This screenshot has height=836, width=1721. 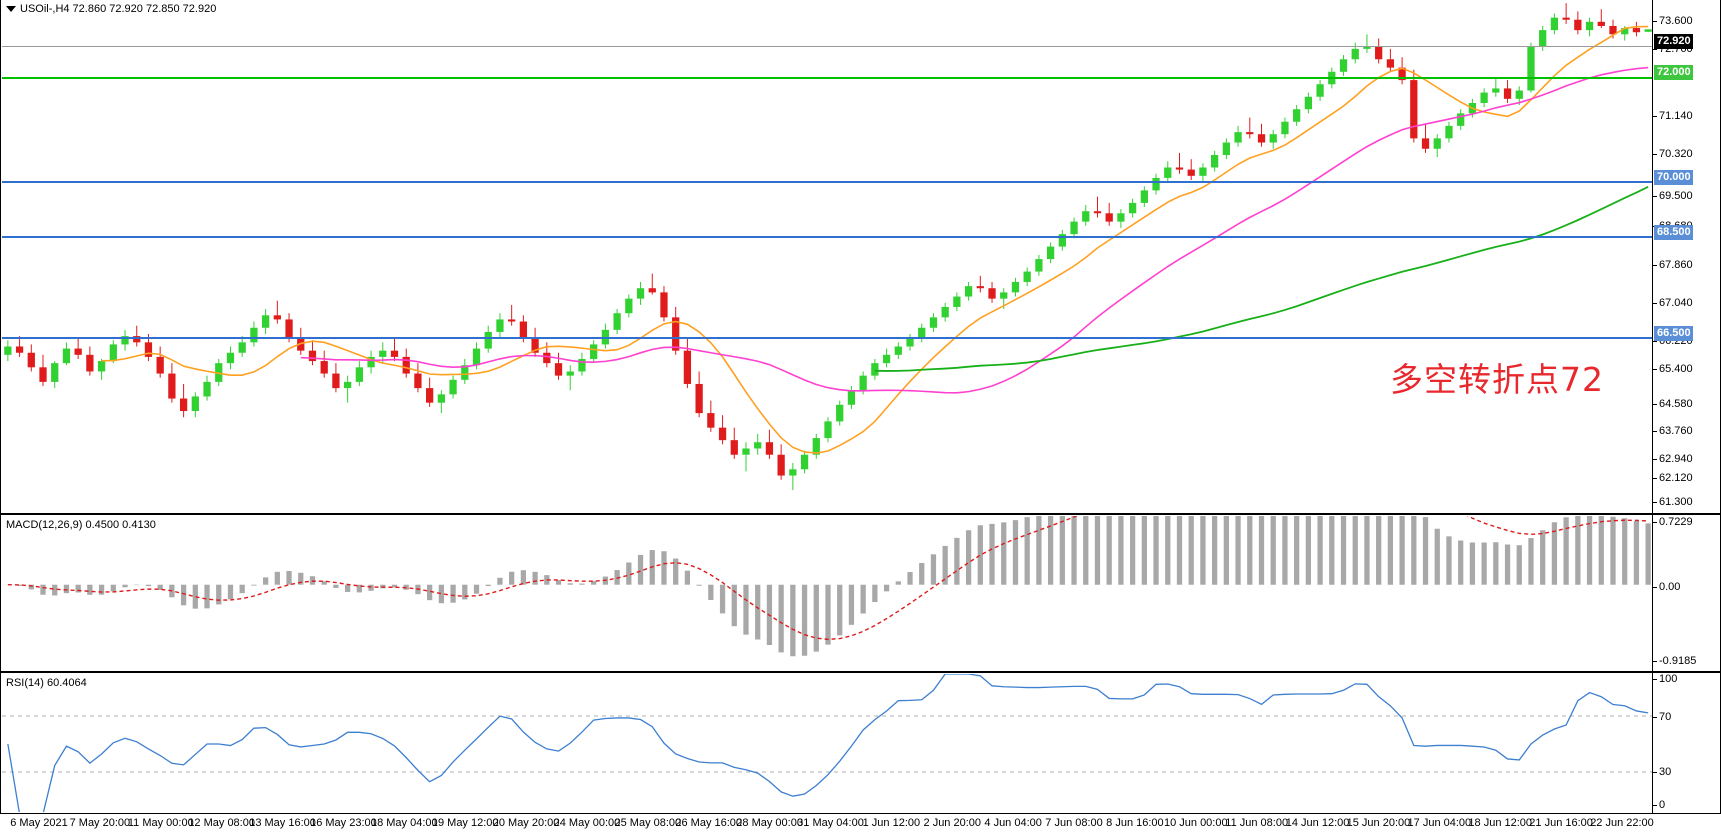 What do you see at coordinates (1439, 823) in the screenshot?
I see `time-tick-label: 17 Jun 04:00` at bounding box center [1439, 823].